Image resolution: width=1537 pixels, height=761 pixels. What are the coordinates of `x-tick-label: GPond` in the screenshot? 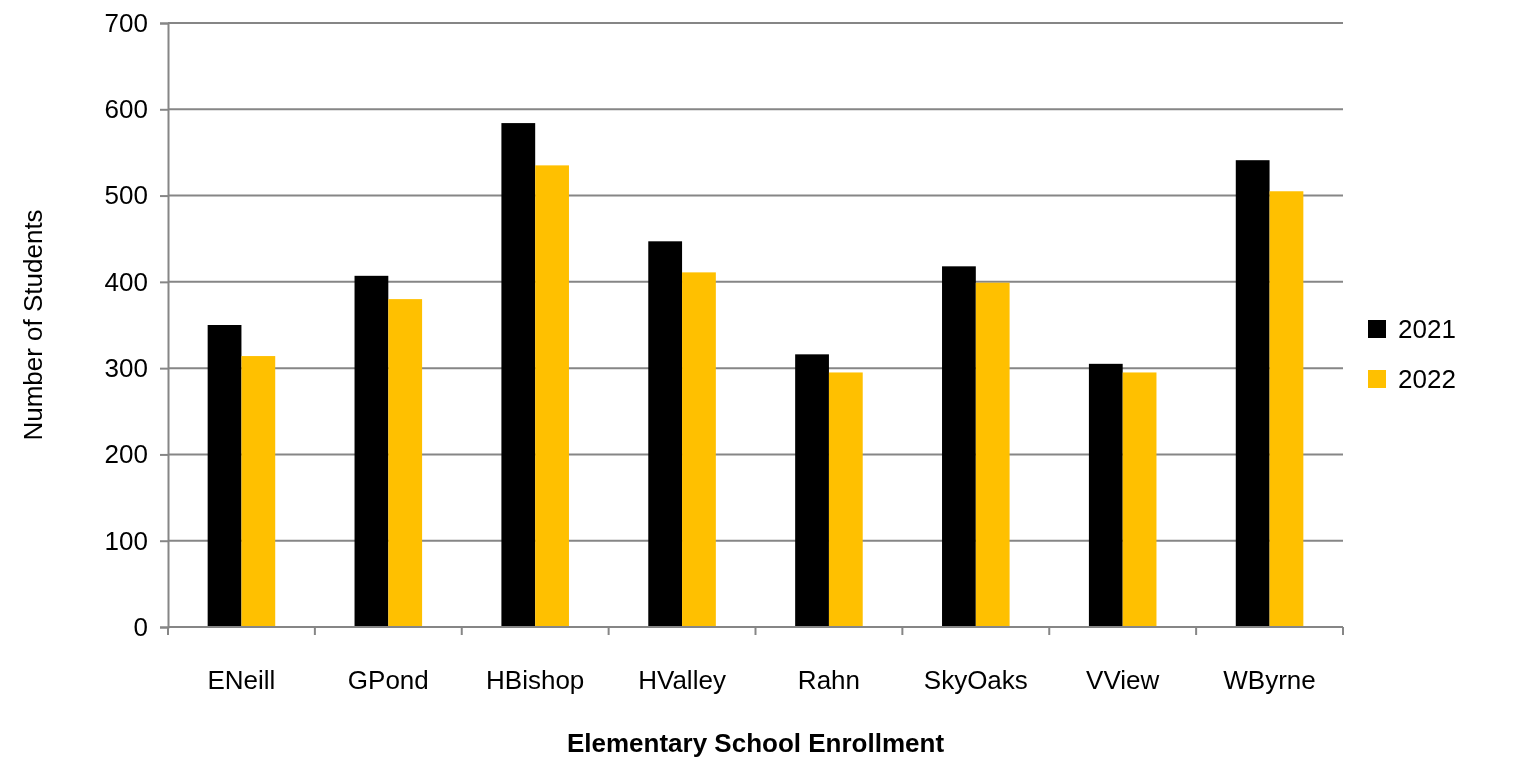 It's located at (388, 680).